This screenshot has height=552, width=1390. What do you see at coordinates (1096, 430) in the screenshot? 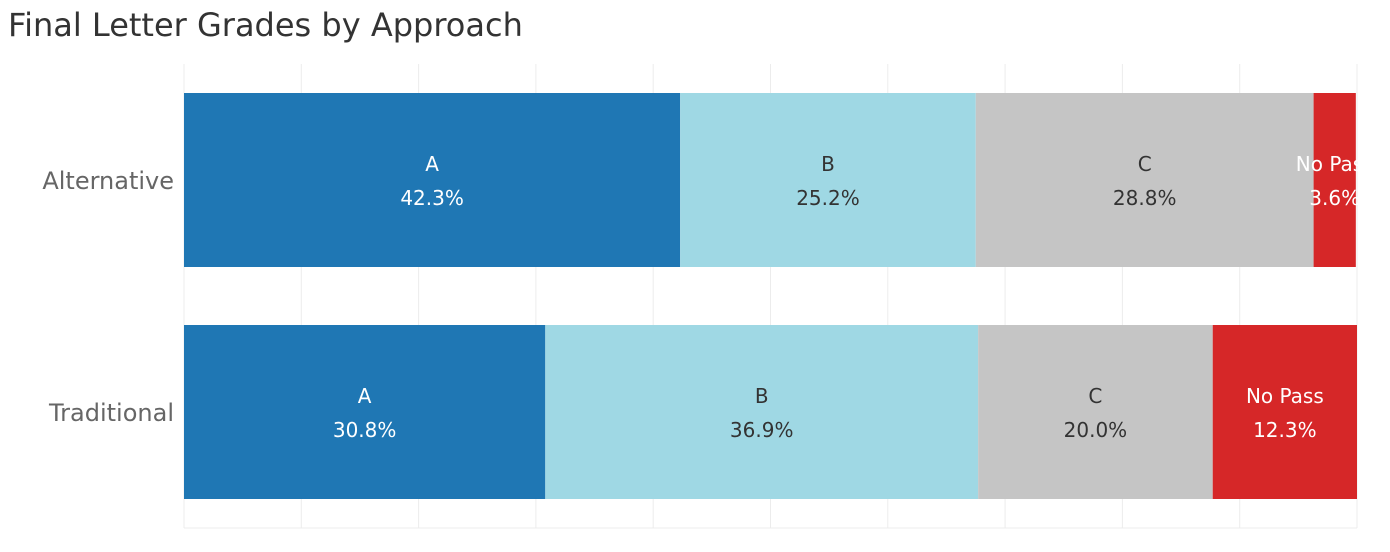
I see `data-label: 20.0%` at bounding box center [1096, 430].